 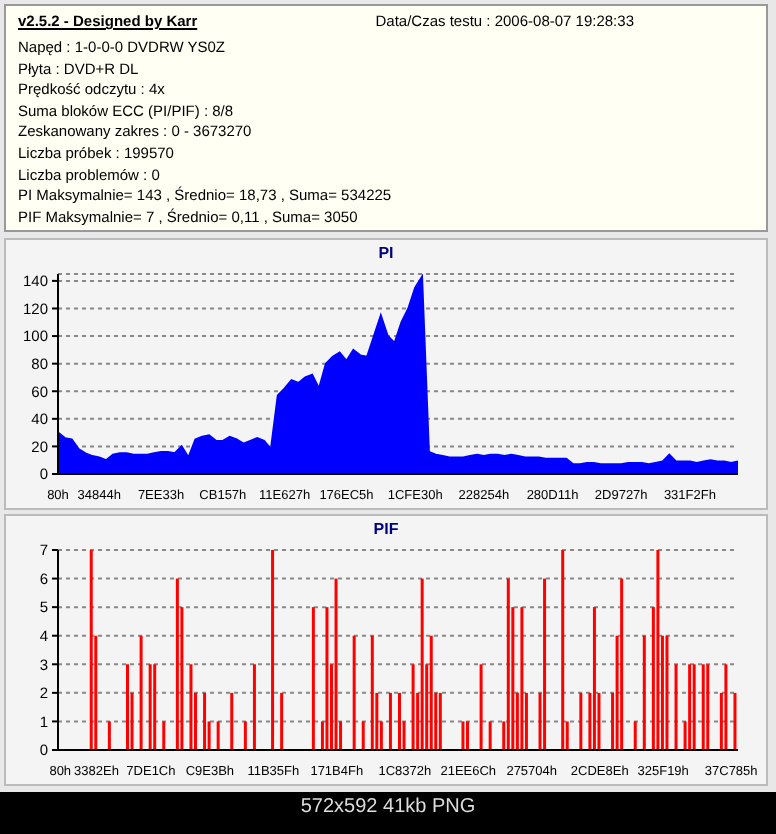 I want to click on text: 572x592 41kb PNG, so click(x=388, y=807).